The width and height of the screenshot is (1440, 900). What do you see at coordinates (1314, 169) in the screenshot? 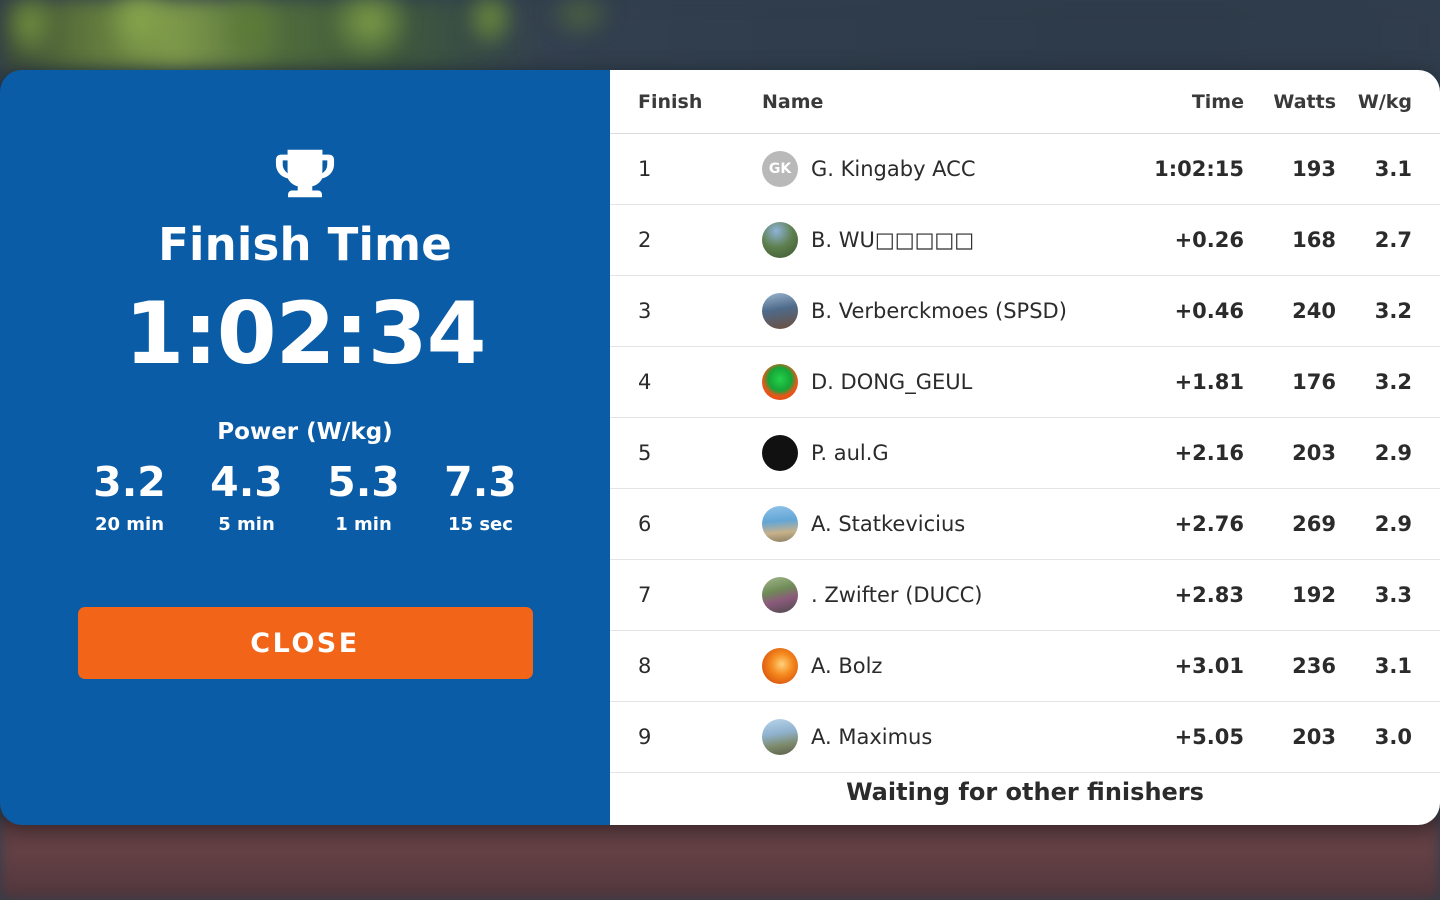
I see `row-watts: 193` at bounding box center [1314, 169].